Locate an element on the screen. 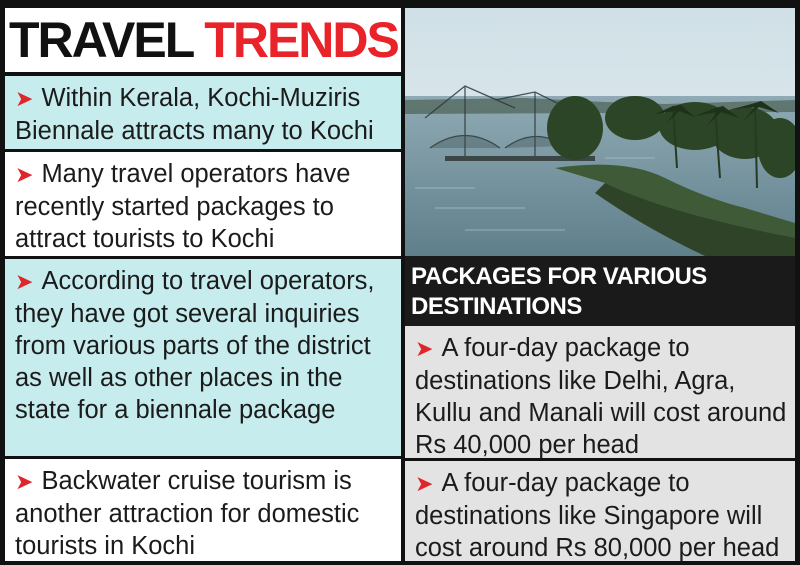 The width and height of the screenshot is (800, 565). title-word-travel: TRAVEL is located at coordinates (101, 40).